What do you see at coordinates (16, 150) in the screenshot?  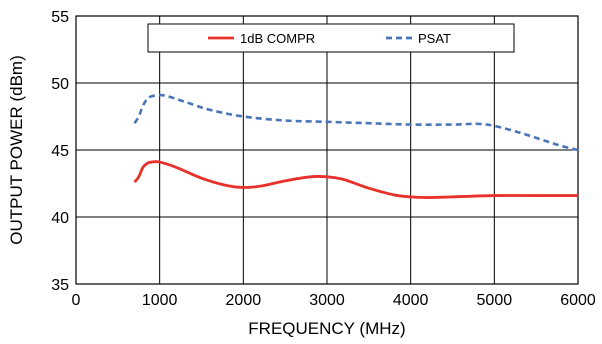 I see `y-axis-label: OUTPUT POWER (dBm)` at bounding box center [16, 150].